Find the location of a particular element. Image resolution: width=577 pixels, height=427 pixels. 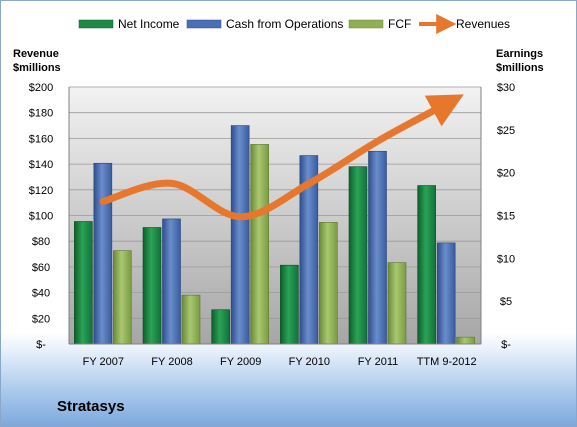

left-tick-label: $140 is located at coordinates (41, 165).